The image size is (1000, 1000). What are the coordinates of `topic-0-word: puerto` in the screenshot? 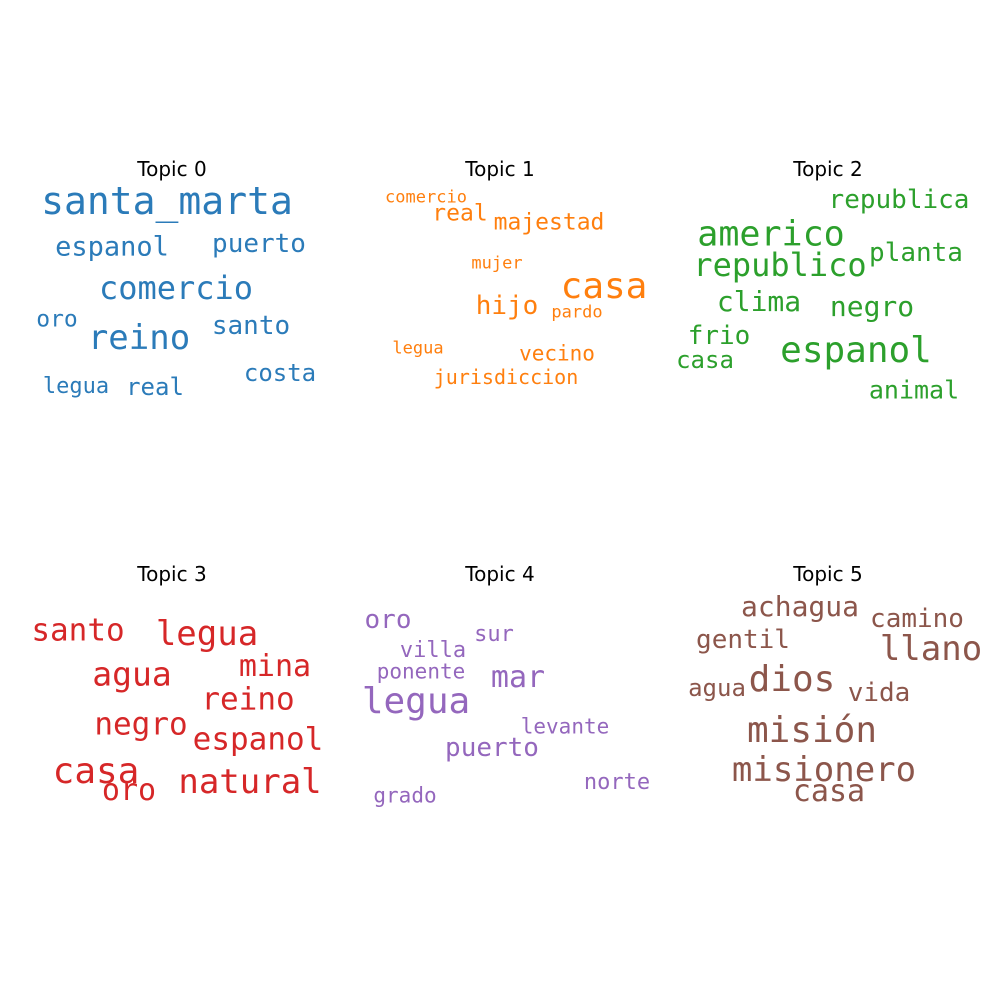 It's located at (259, 244).